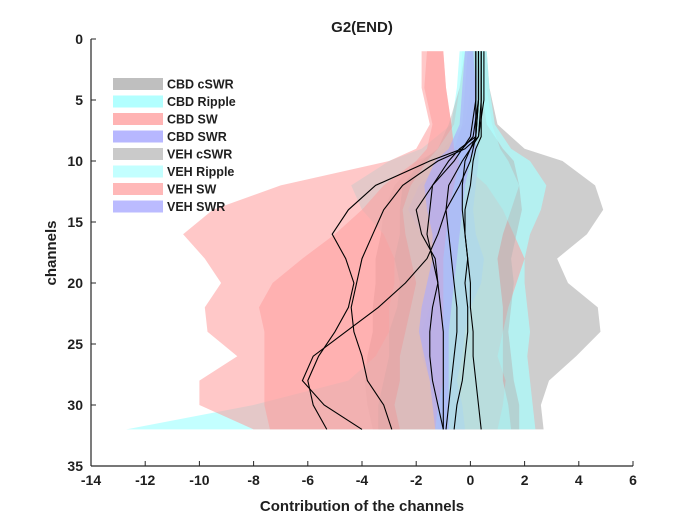 This screenshot has height=525, width=700. I want to click on x-tick-label: -4, so click(362, 480).